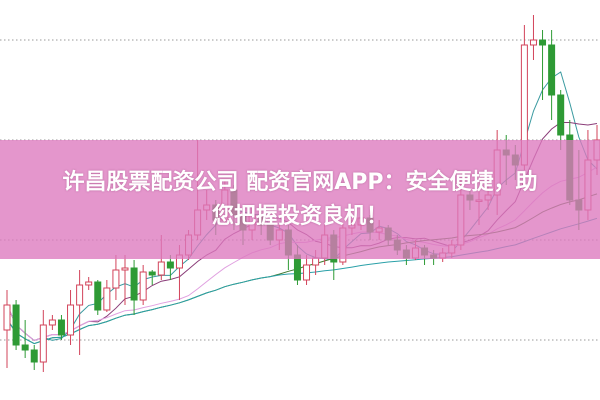 This screenshot has width=600, height=400. I want to click on headline-line-2: 您把握投资良机！, so click(299, 216).